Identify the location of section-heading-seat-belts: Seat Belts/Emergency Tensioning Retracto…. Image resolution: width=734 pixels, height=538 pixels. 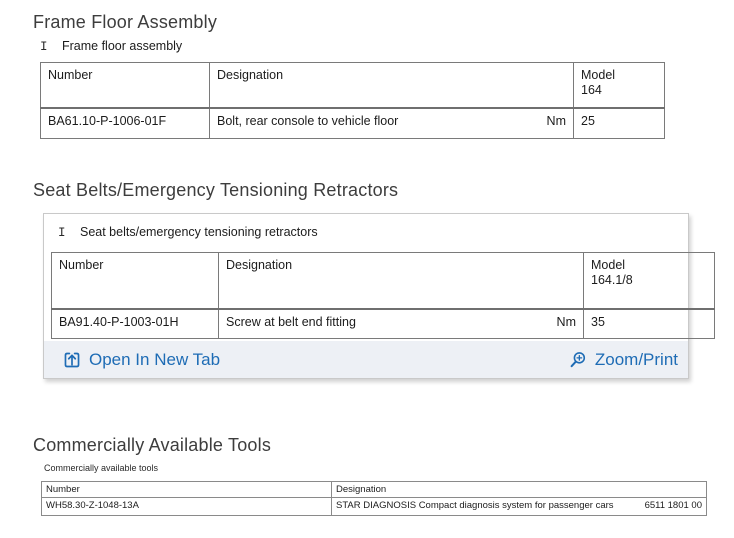
(216, 190).